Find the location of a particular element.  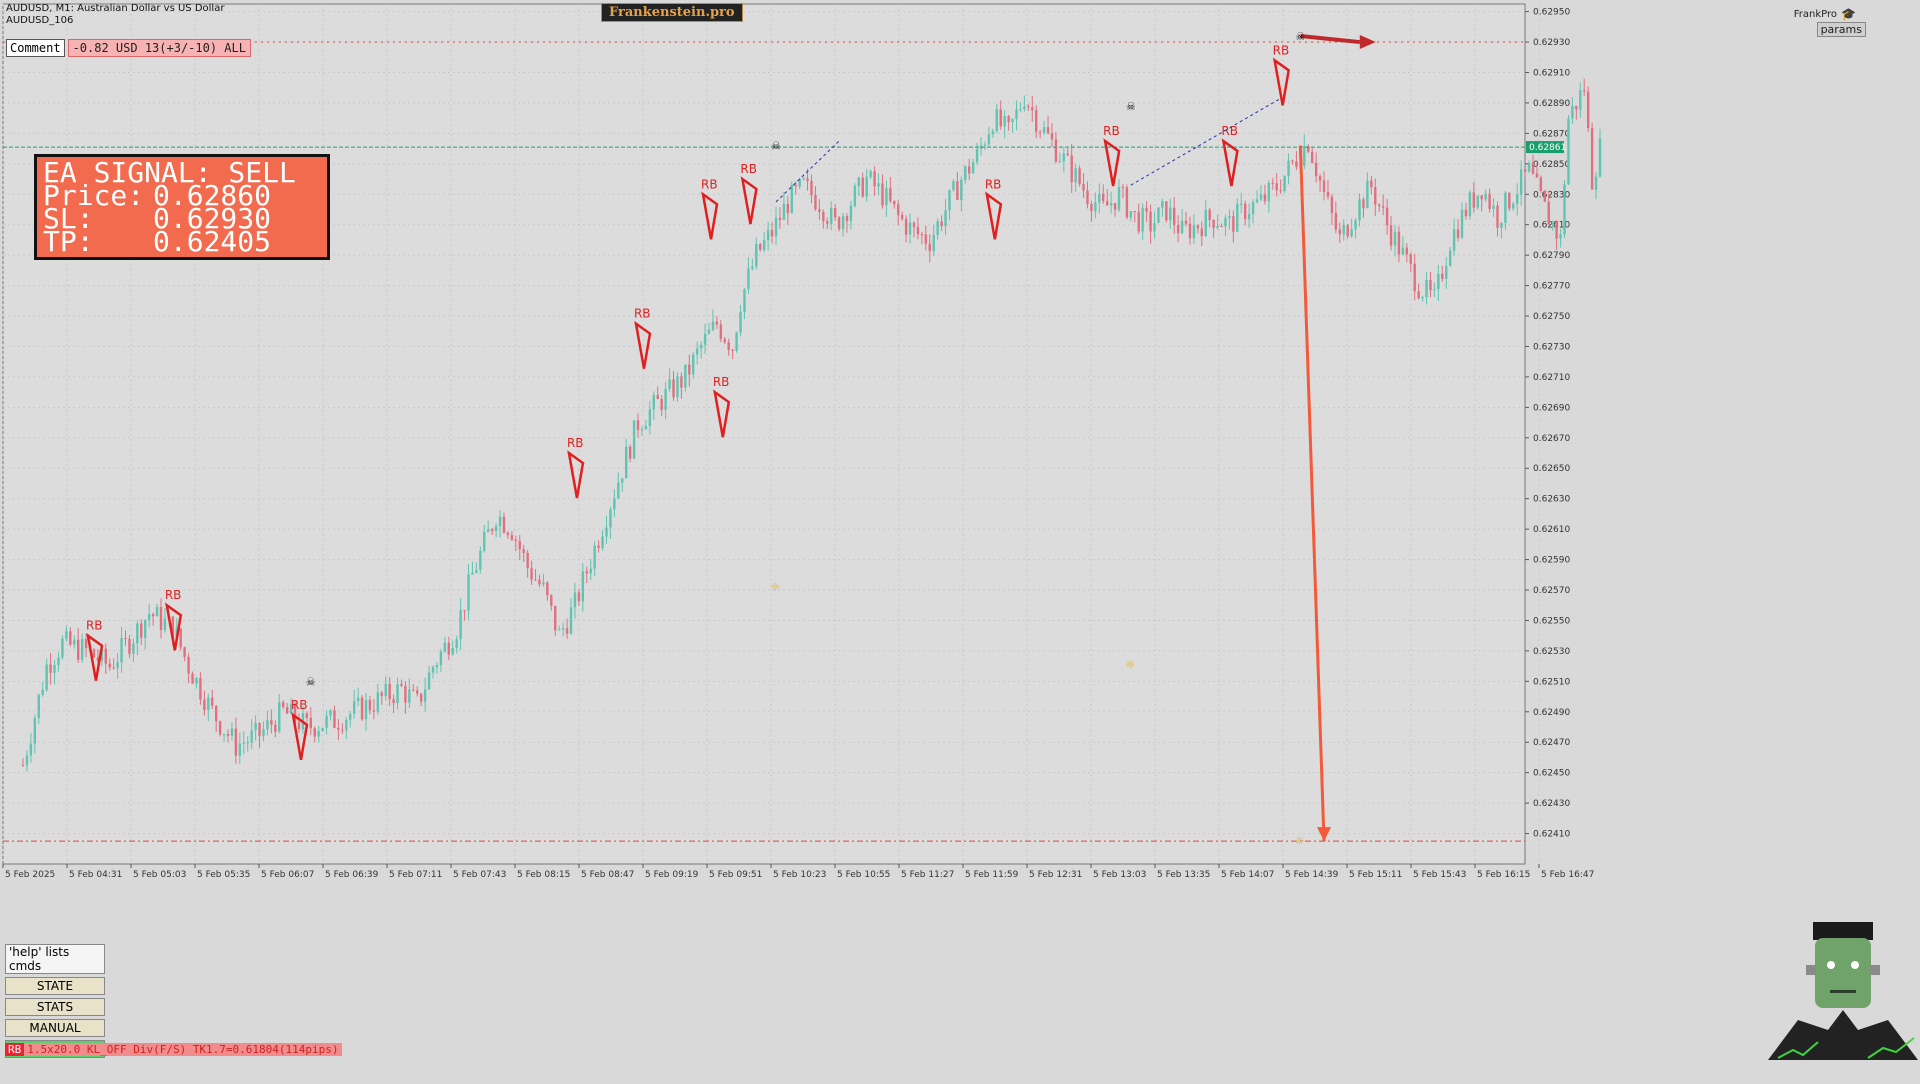

rb-pattern-label: RB is located at coordinates (173, 595).